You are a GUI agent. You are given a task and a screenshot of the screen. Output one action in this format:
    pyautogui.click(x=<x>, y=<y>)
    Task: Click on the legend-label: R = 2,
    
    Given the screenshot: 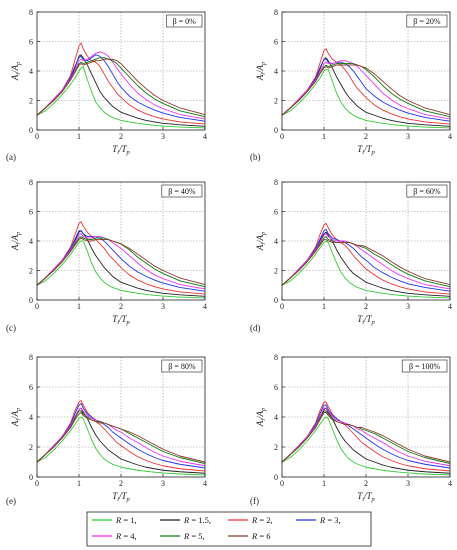 What is the action you would take?
    pyautogui.click(x=262, y=520)
    